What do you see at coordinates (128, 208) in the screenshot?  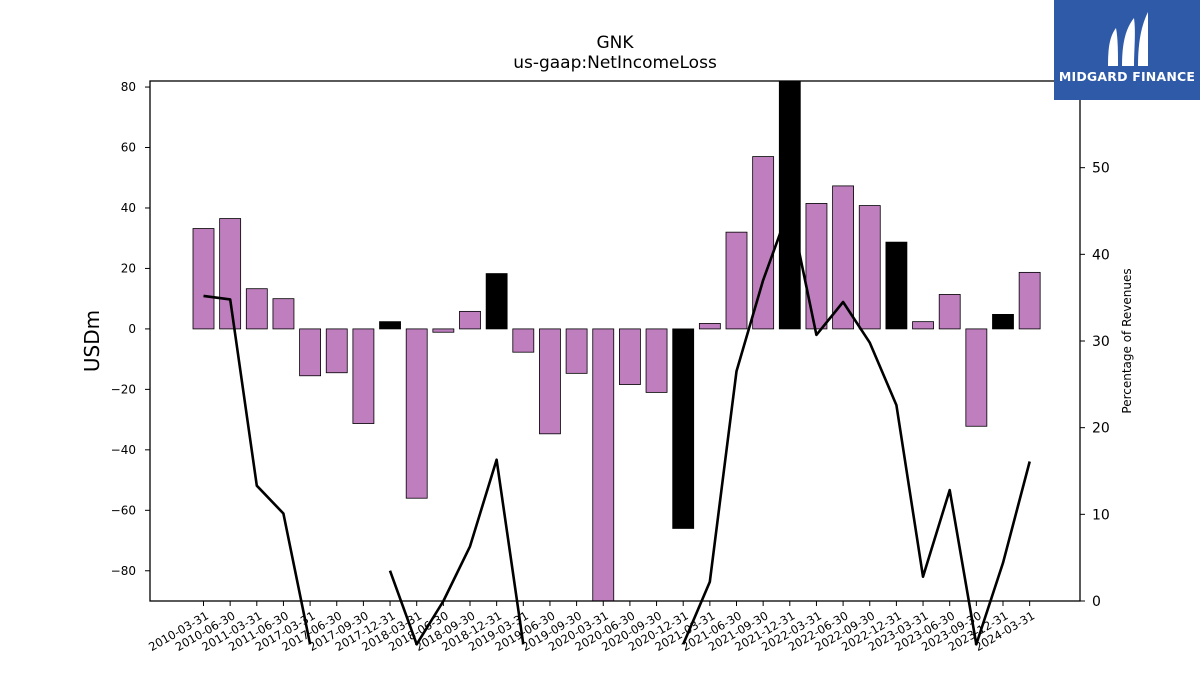 I see `y-tick-label: 40` at bounding box center [128, 208].